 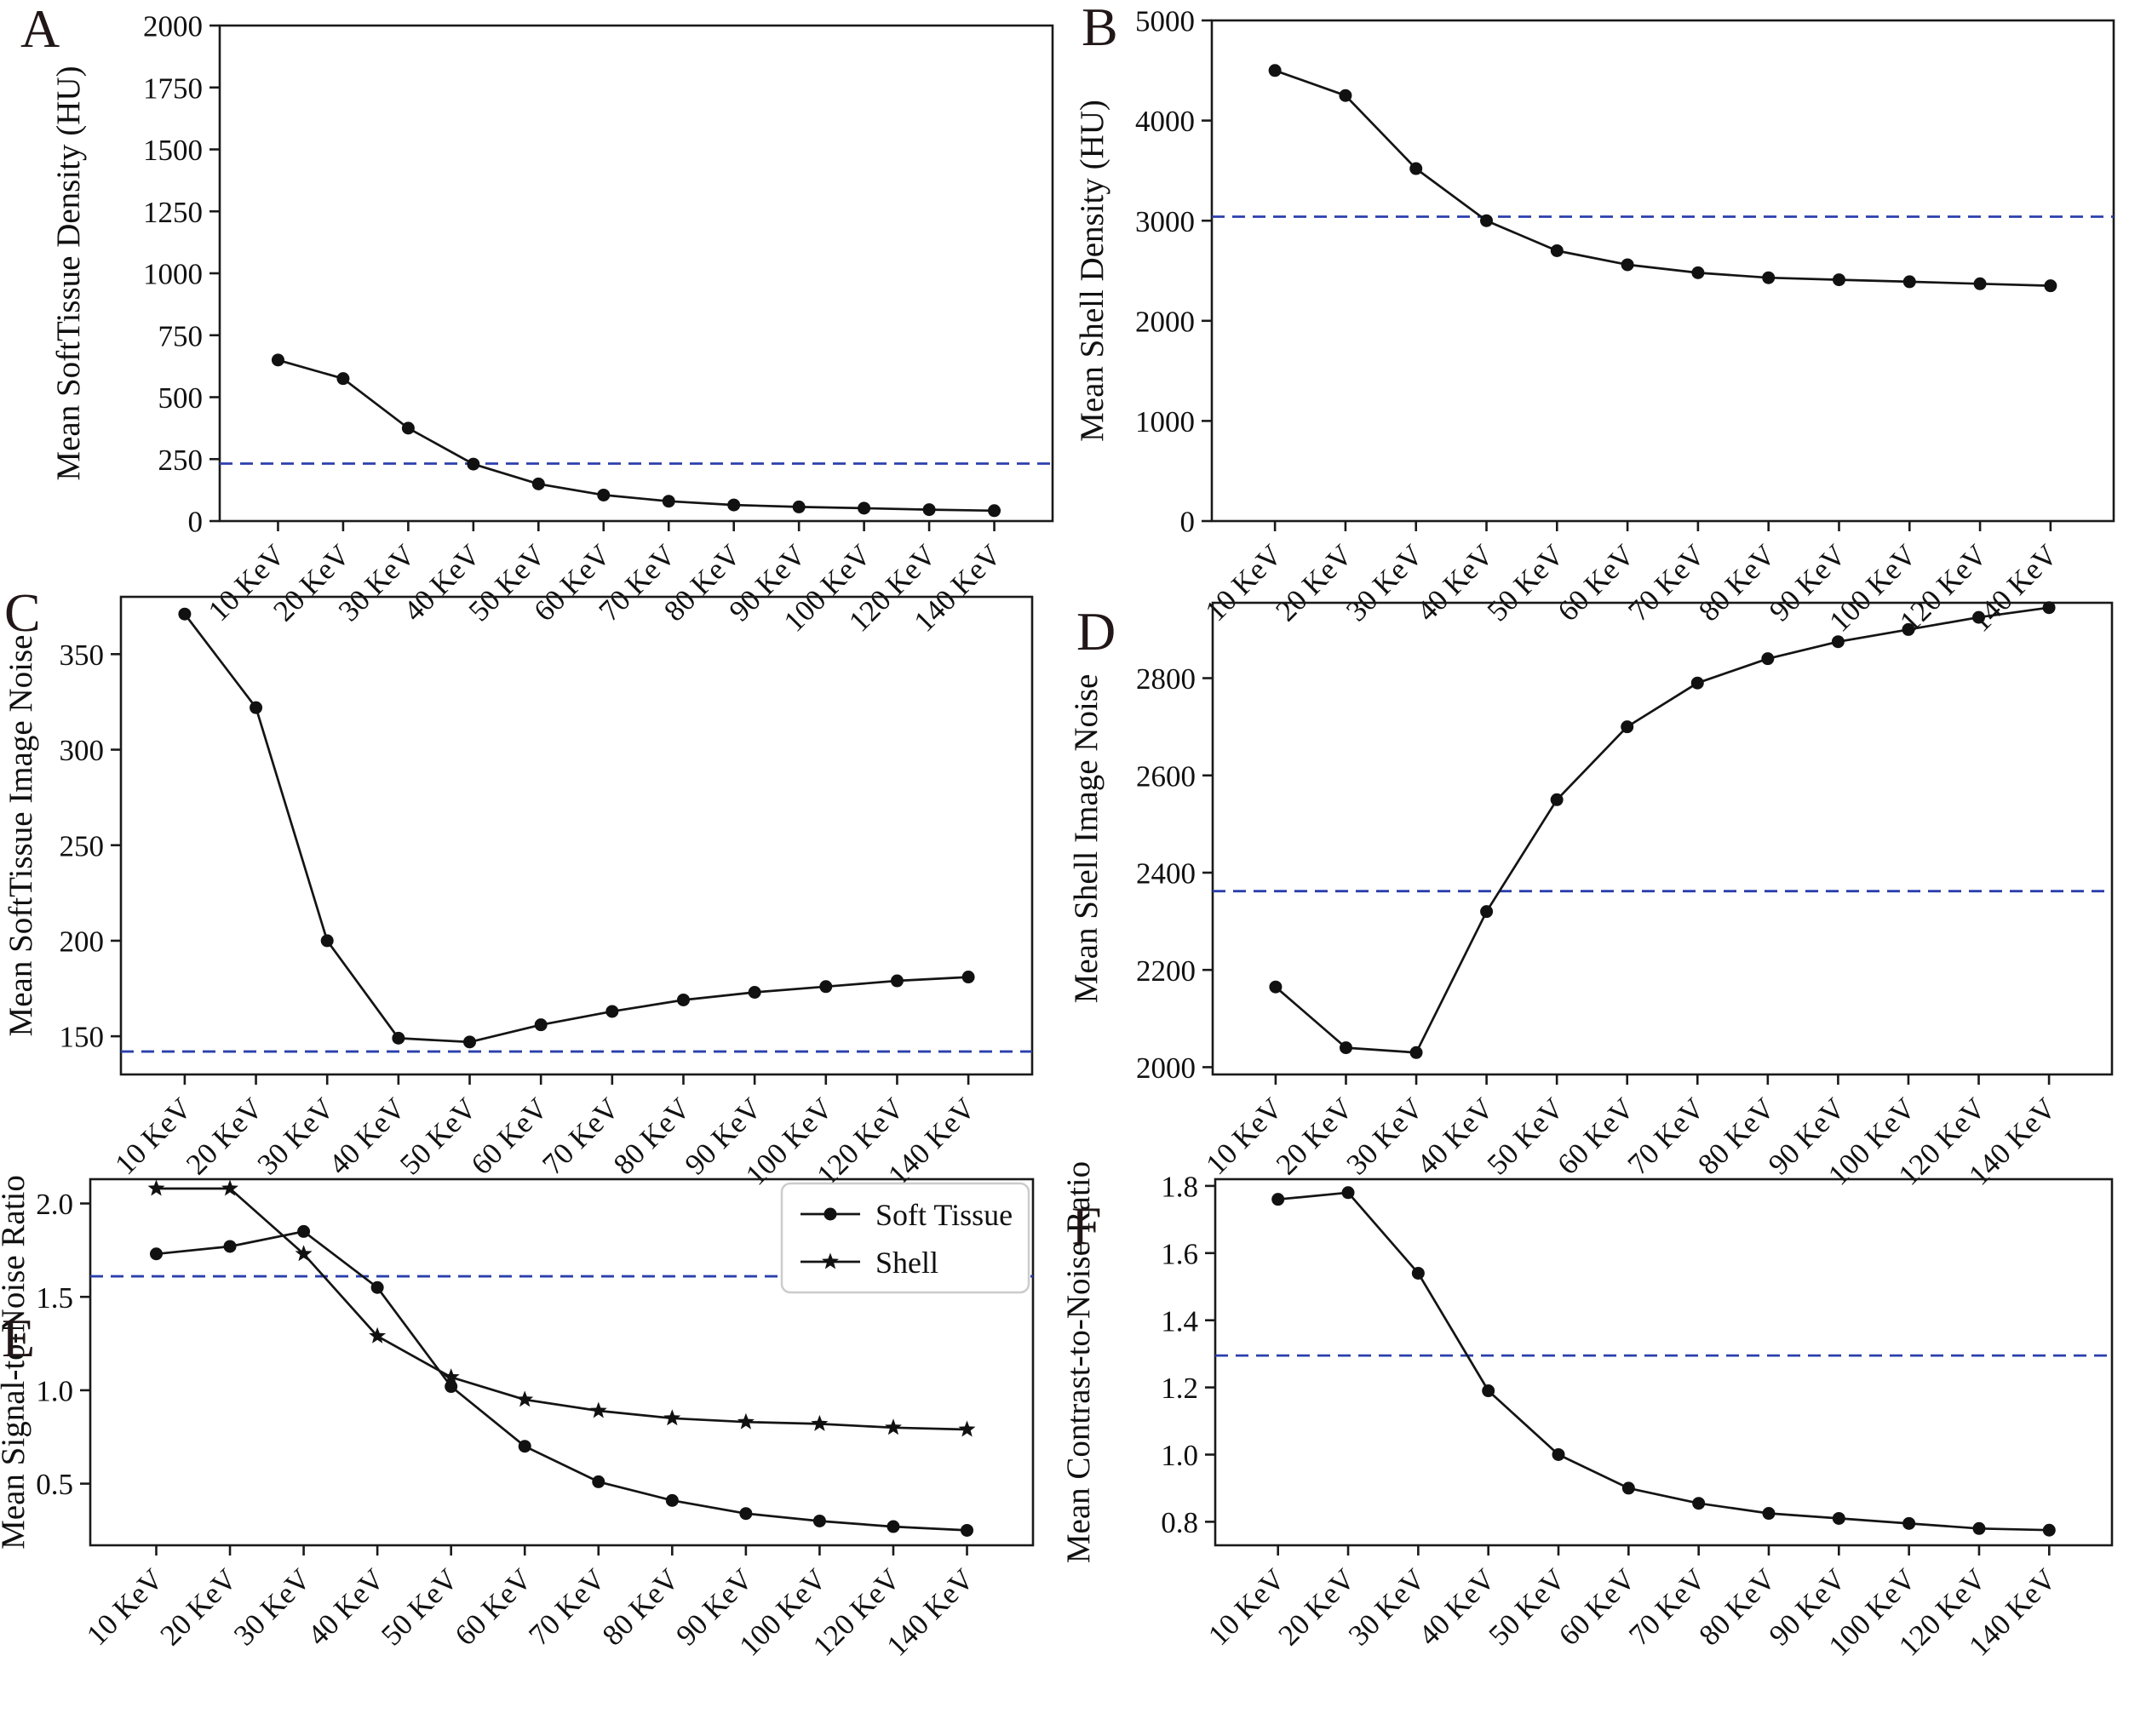 I want to click on x-tick-label: 70 KeV, so click(x=566, y=1607).